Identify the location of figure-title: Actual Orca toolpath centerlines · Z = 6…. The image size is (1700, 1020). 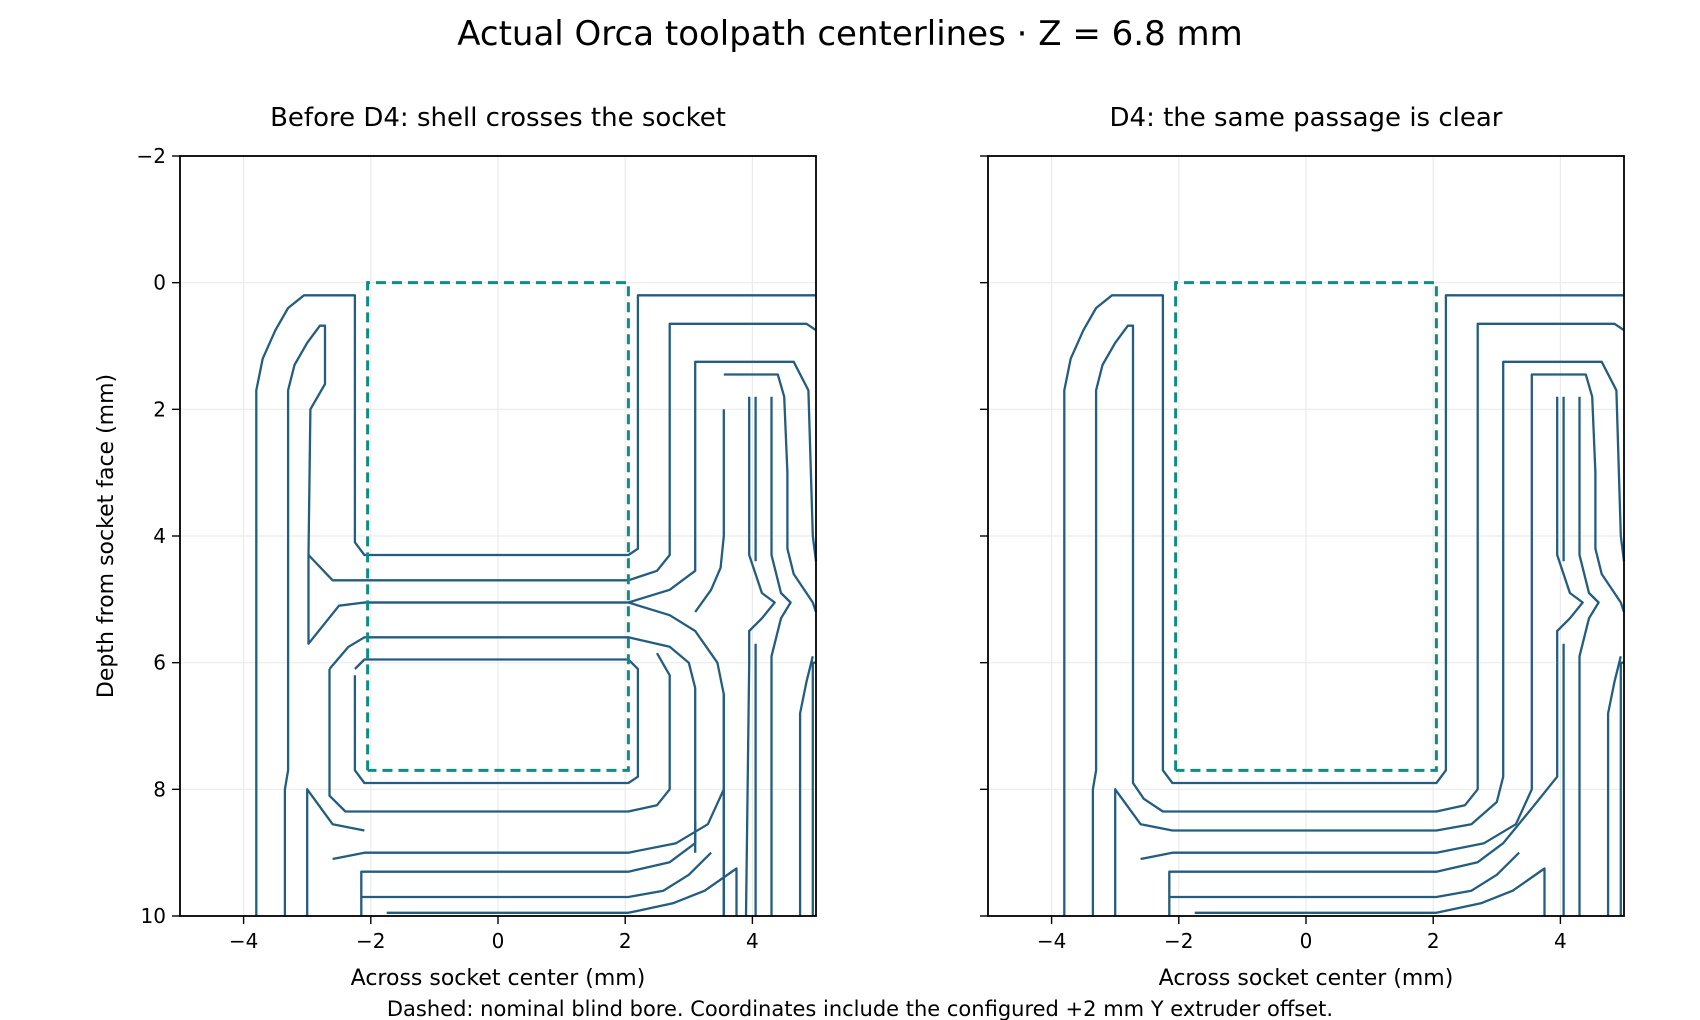
(850, 34).